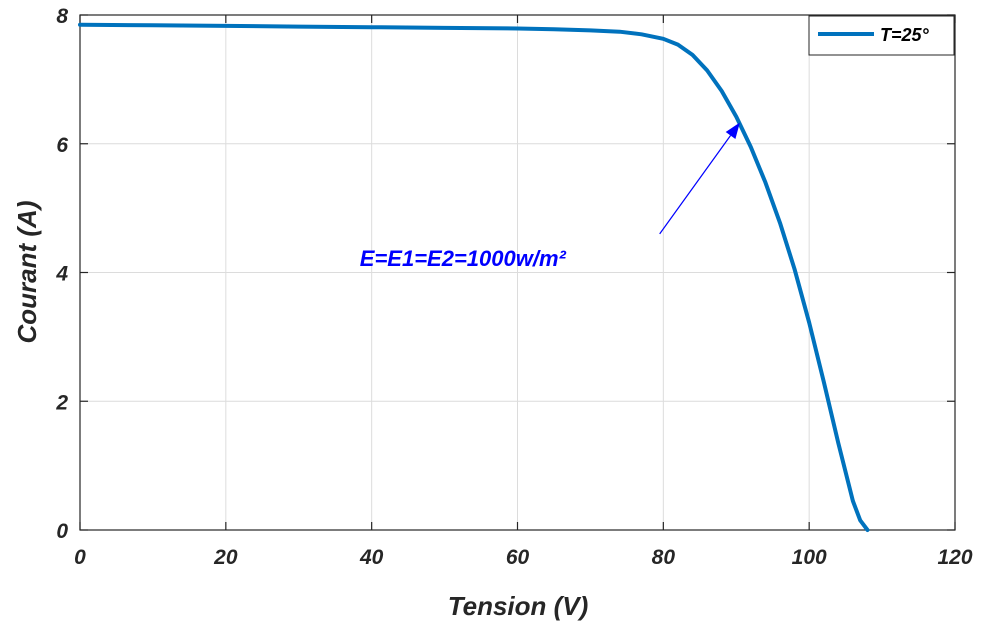 The image size is (984, 624). I want to click on x-tick-label: 120, so click(954, 557).